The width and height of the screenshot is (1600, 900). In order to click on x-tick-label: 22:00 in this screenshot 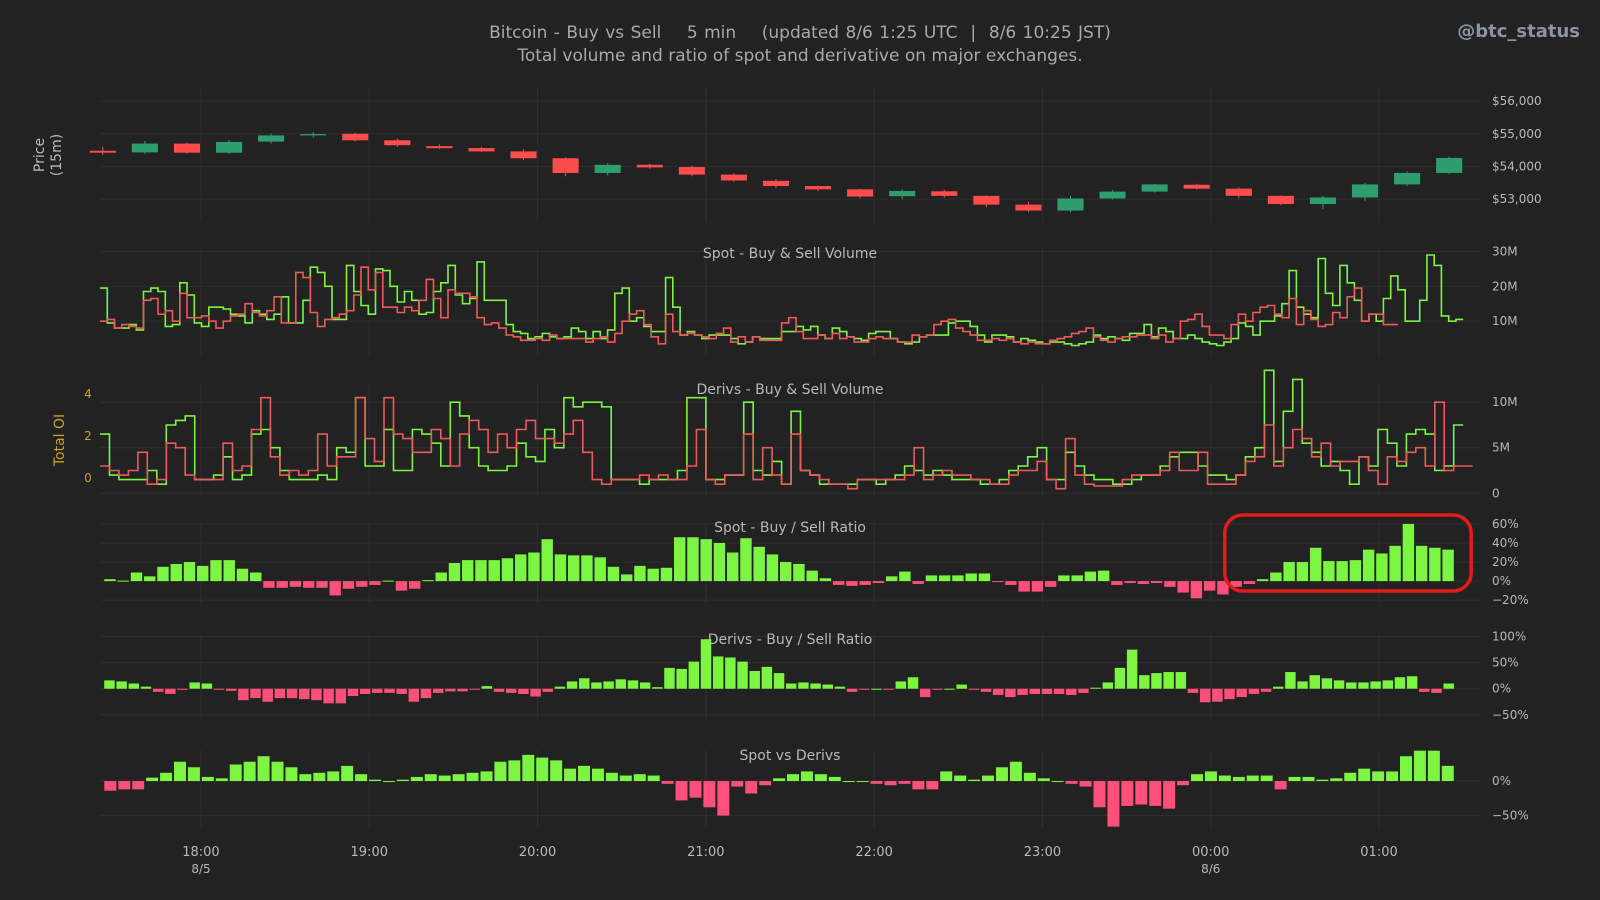, I will do `click(873, 852)`.